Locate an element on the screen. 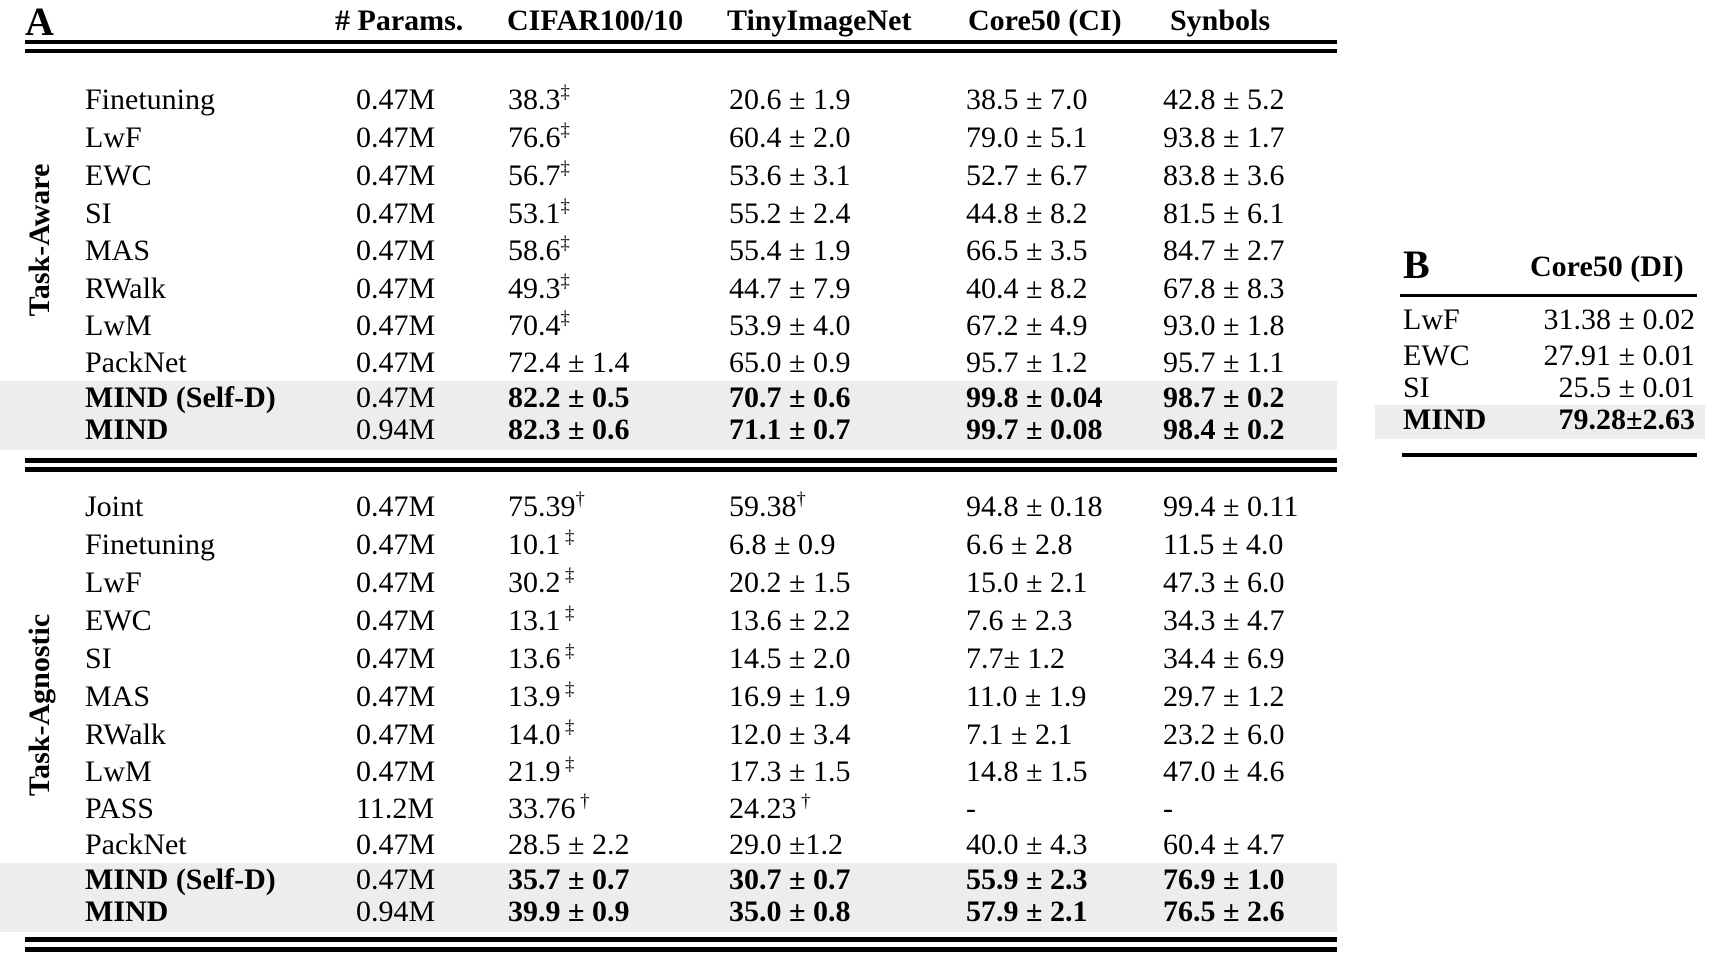  tinyimagenet-value: 70.7 ± 0.6 is located at coordinates (790, 397).